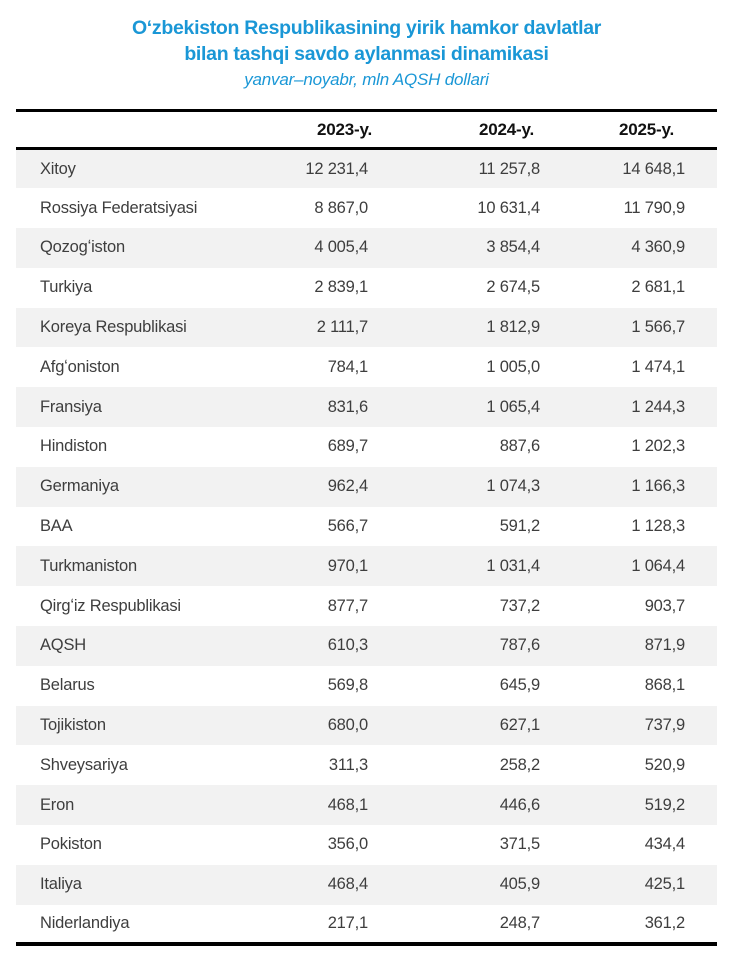  What do you see at coordinates (658, 446) in the screenshot?
I see `value-cell-2025: 1 202,3` at bounding box center [658, 446].